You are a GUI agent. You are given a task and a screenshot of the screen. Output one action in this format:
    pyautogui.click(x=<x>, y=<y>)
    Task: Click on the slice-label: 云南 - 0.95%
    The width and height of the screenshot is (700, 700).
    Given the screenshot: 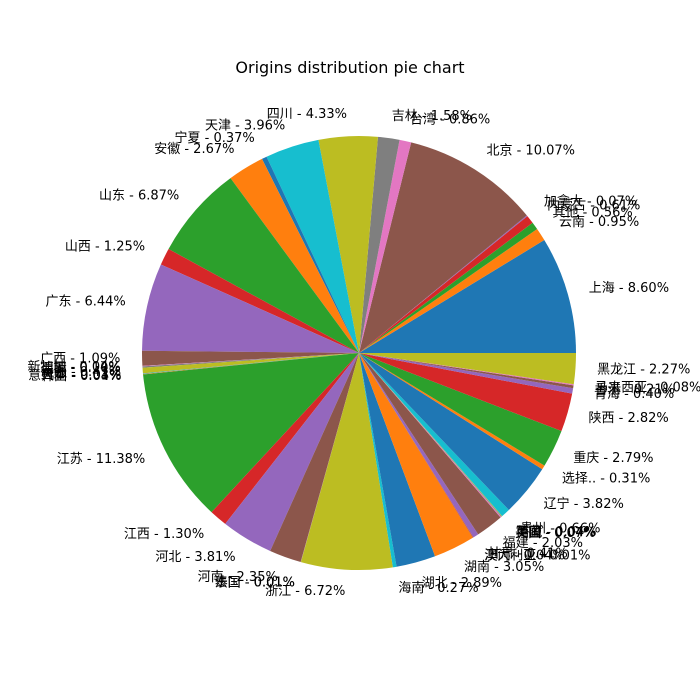 What is the action you would take?
    pyautogui.click(x=599, y=222)
    